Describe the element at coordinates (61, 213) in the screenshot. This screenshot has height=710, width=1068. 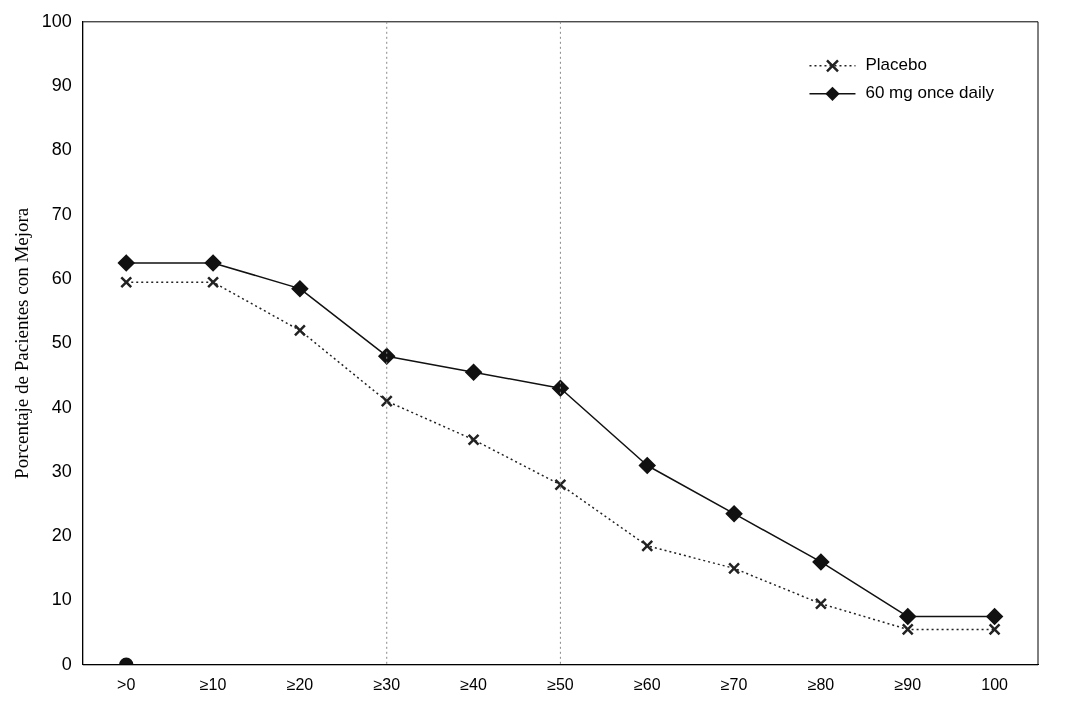
I see `y-tick-label: 70` at that location.